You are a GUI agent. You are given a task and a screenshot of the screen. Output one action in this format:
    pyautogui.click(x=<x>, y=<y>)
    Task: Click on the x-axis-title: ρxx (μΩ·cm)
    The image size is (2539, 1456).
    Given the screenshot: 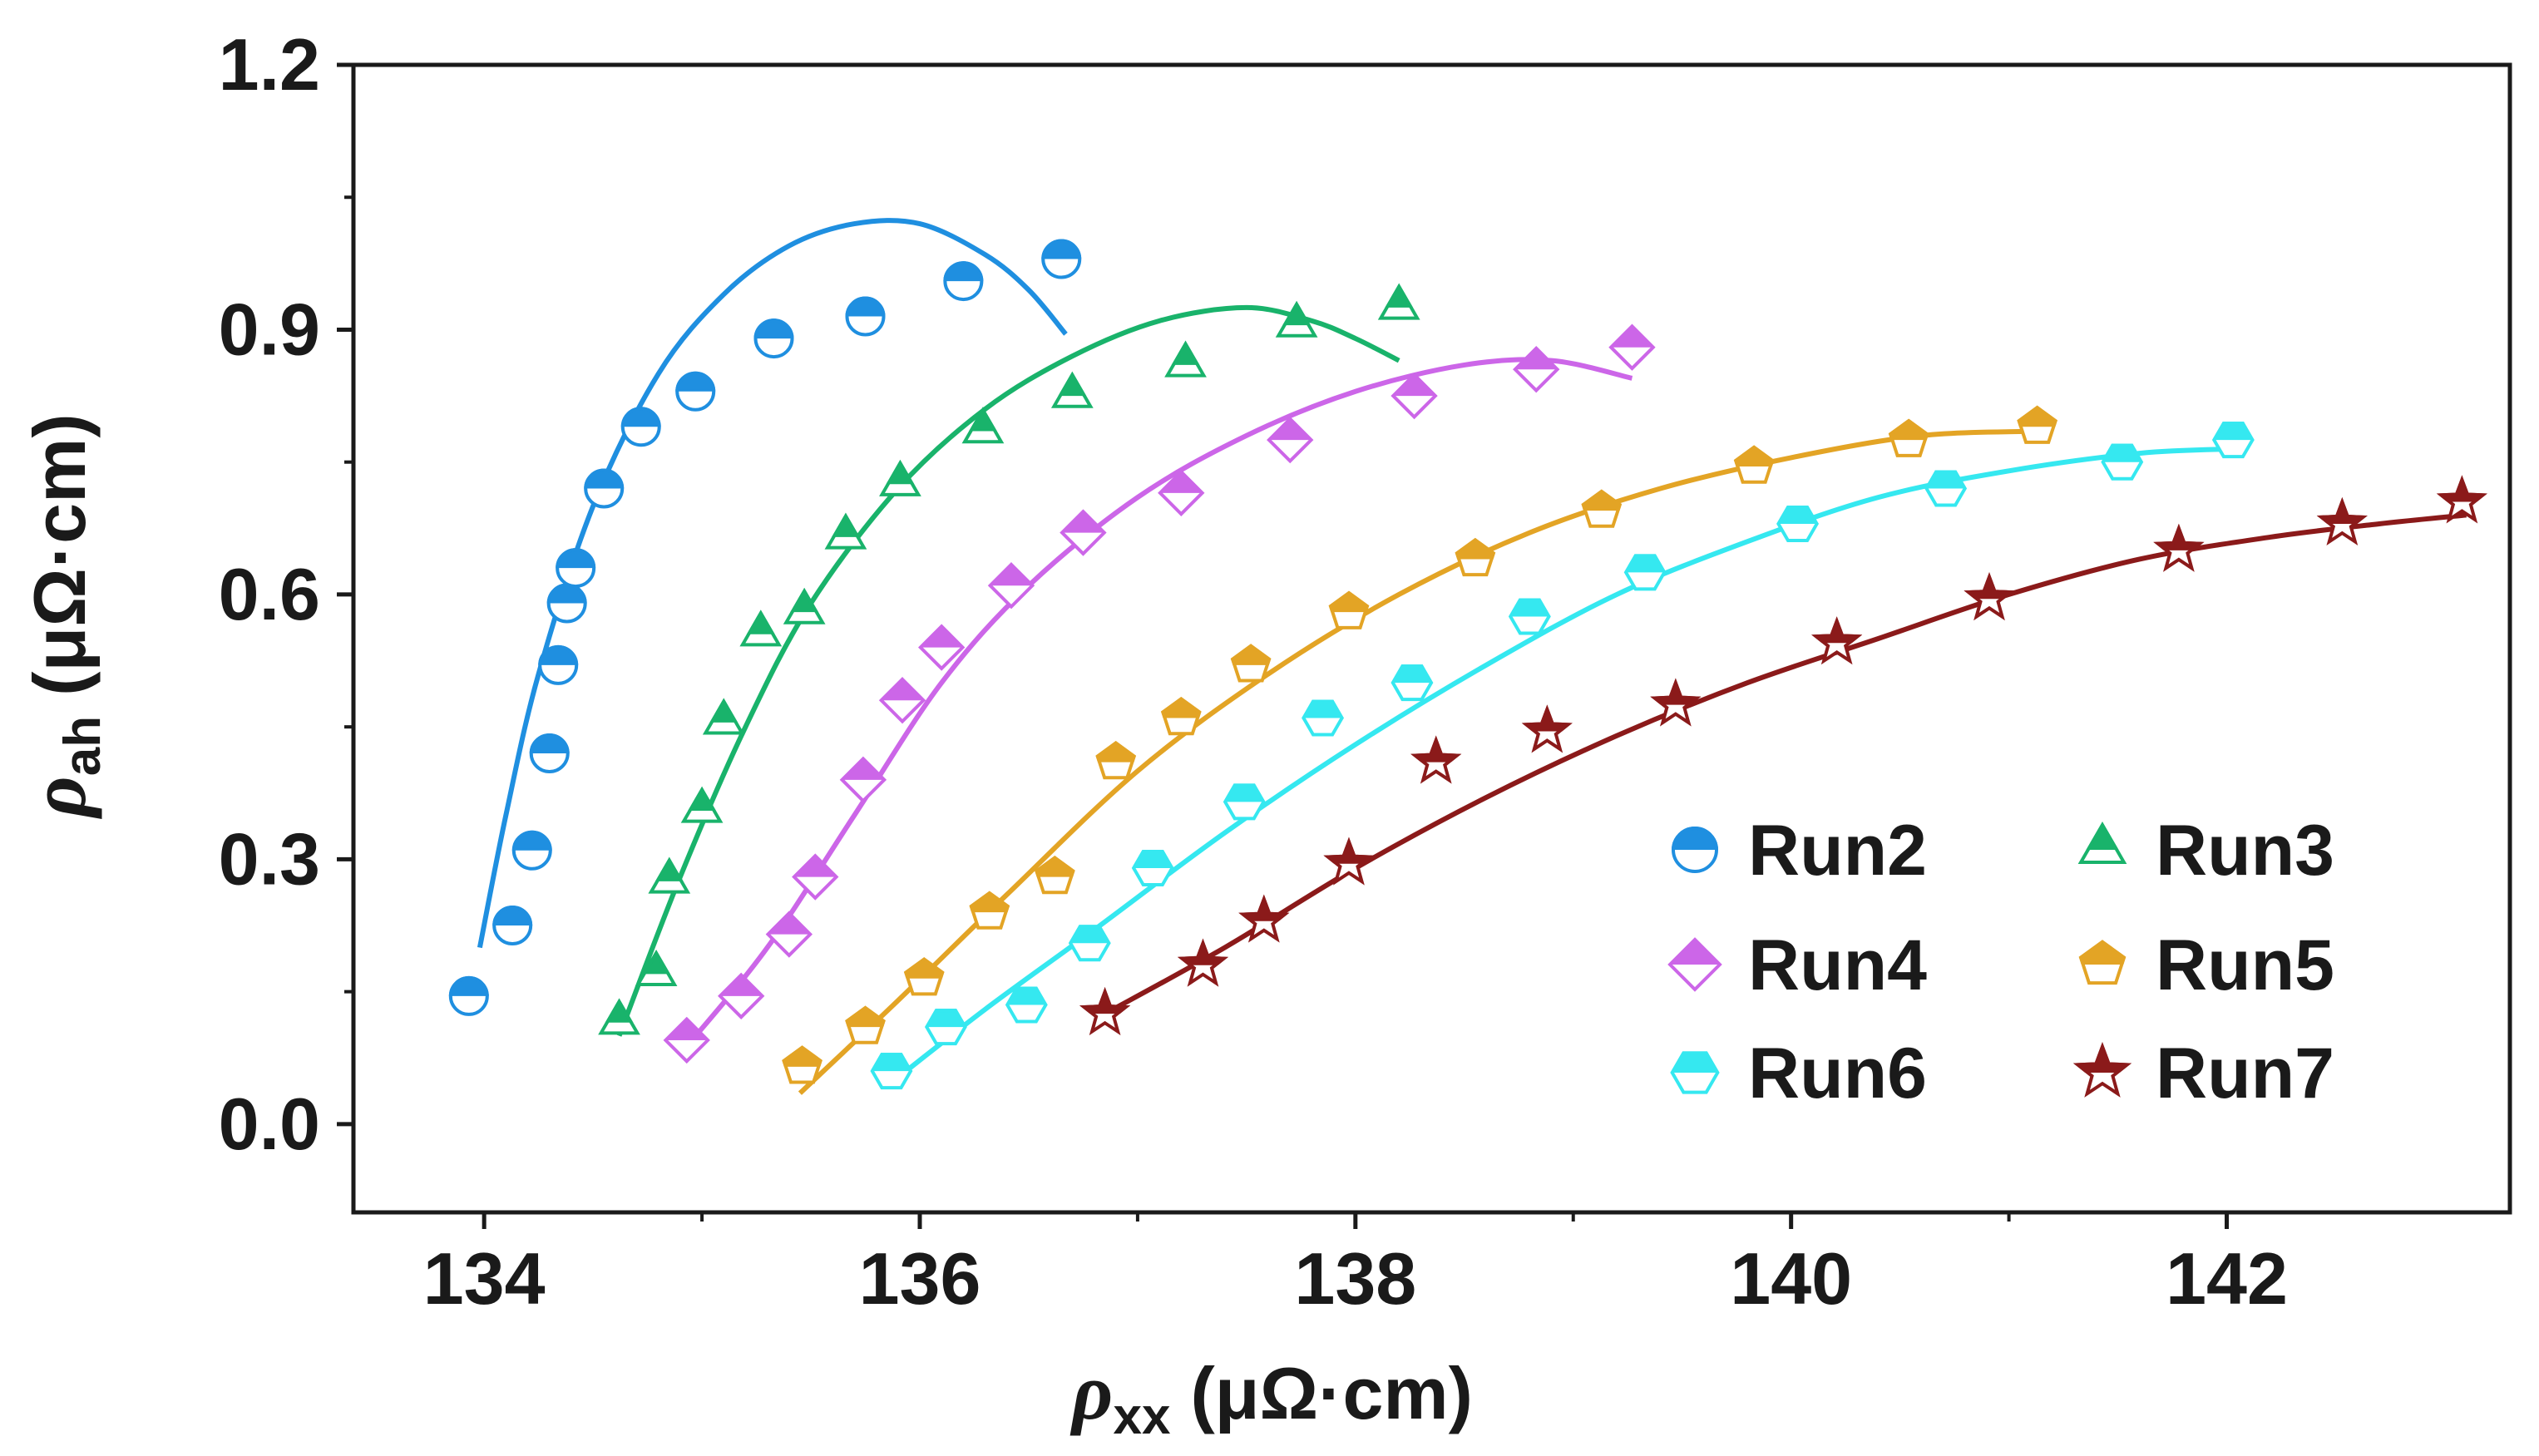 What is the action you would take?
    pyautogui.click(x=1271, y=1396)
    